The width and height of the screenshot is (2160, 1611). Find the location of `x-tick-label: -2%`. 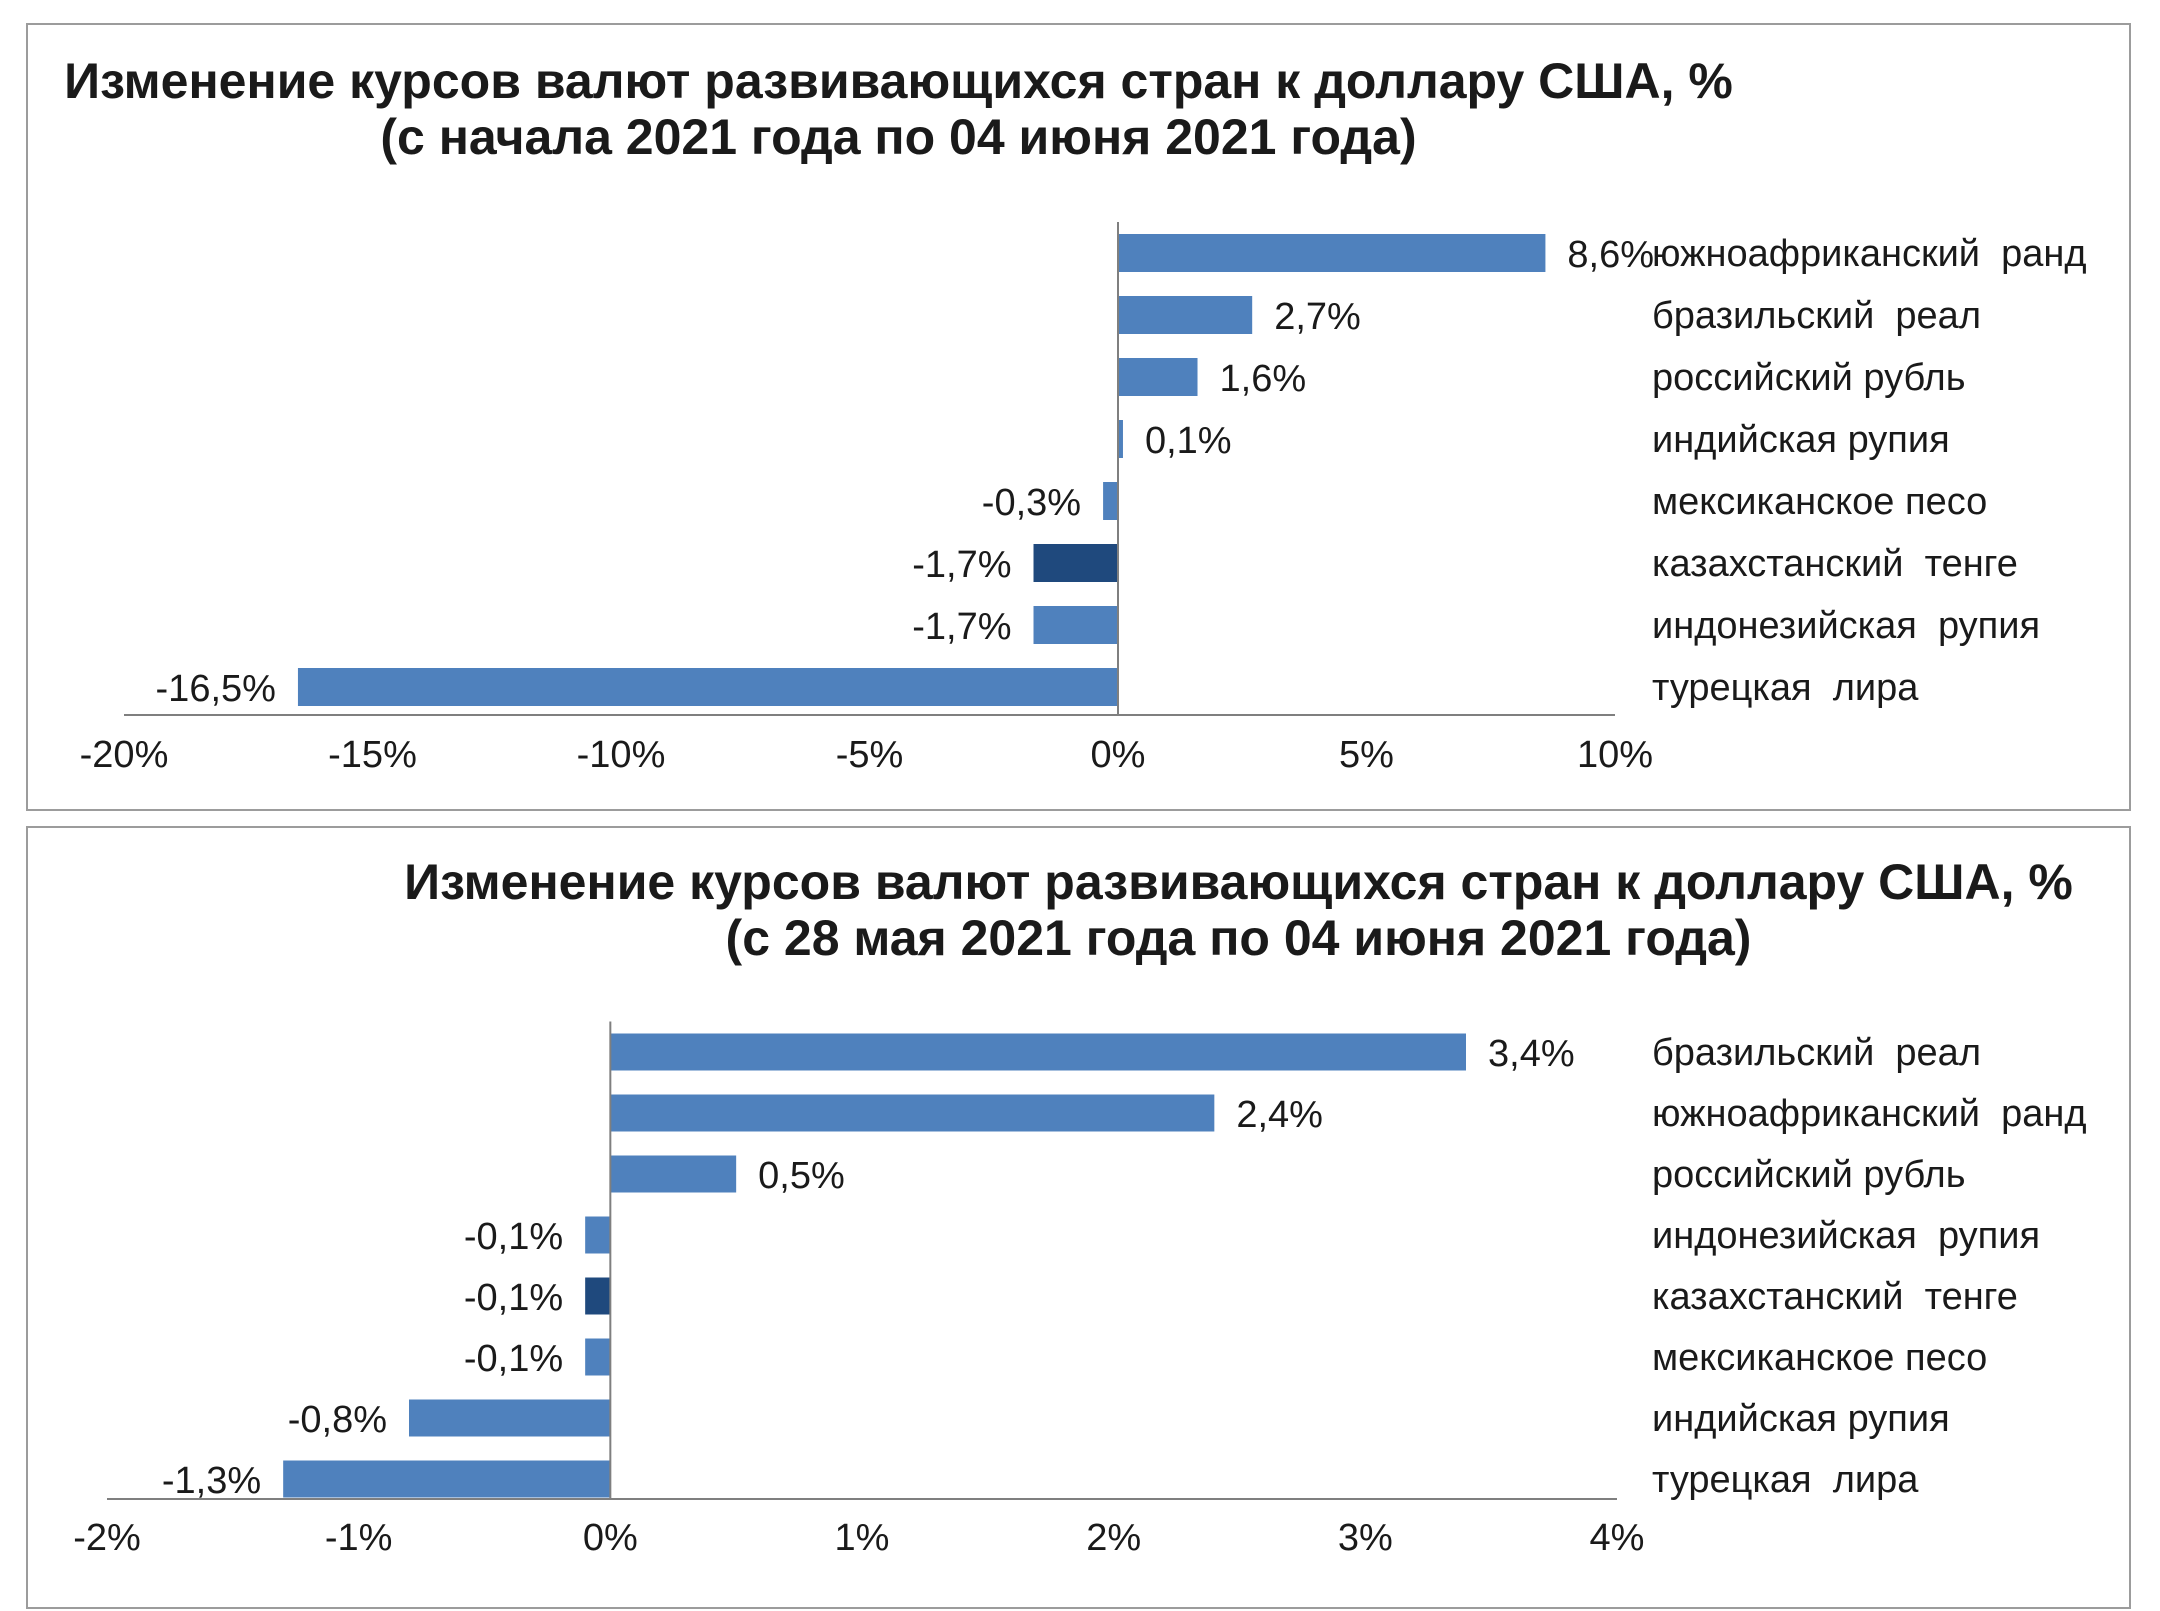

x-tick-label: -2% is located at coordinates (107, 1538).